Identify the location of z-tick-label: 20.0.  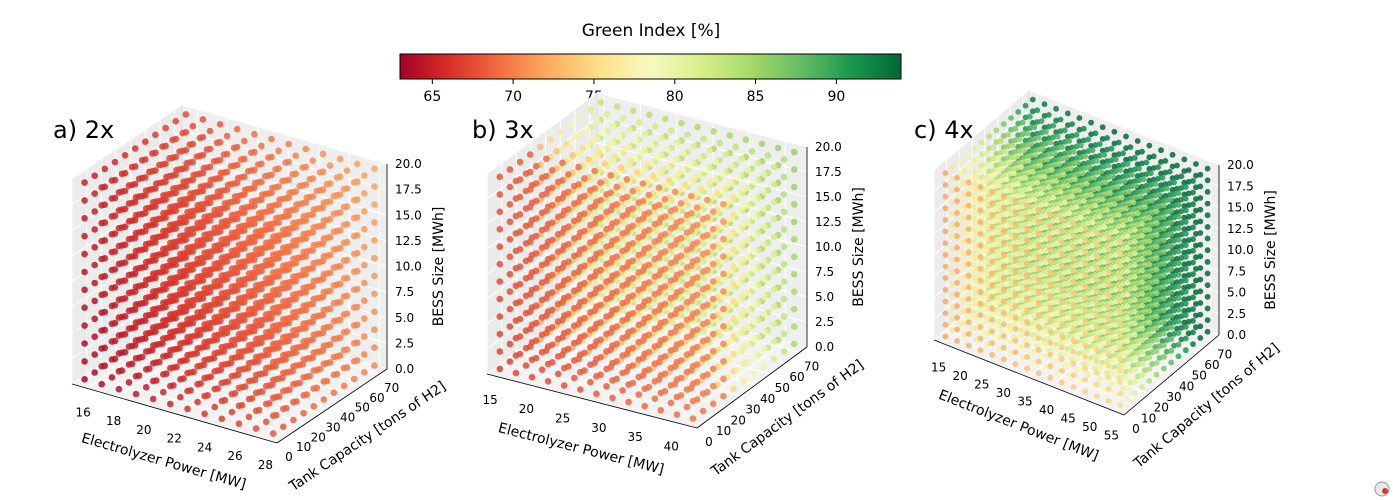
(408, 164).